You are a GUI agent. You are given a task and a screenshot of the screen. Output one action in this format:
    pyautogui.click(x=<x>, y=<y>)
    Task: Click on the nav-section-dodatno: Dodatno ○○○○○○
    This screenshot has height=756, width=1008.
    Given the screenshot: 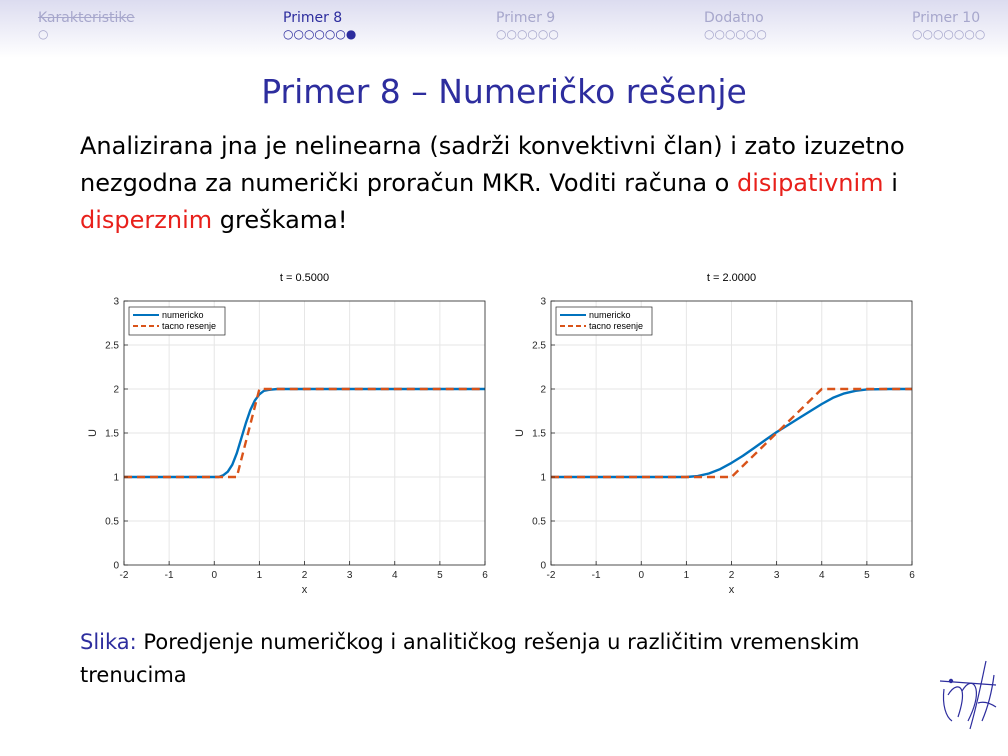 What is the action you would take?
    pyautogui.click(x=735, y=25)
    